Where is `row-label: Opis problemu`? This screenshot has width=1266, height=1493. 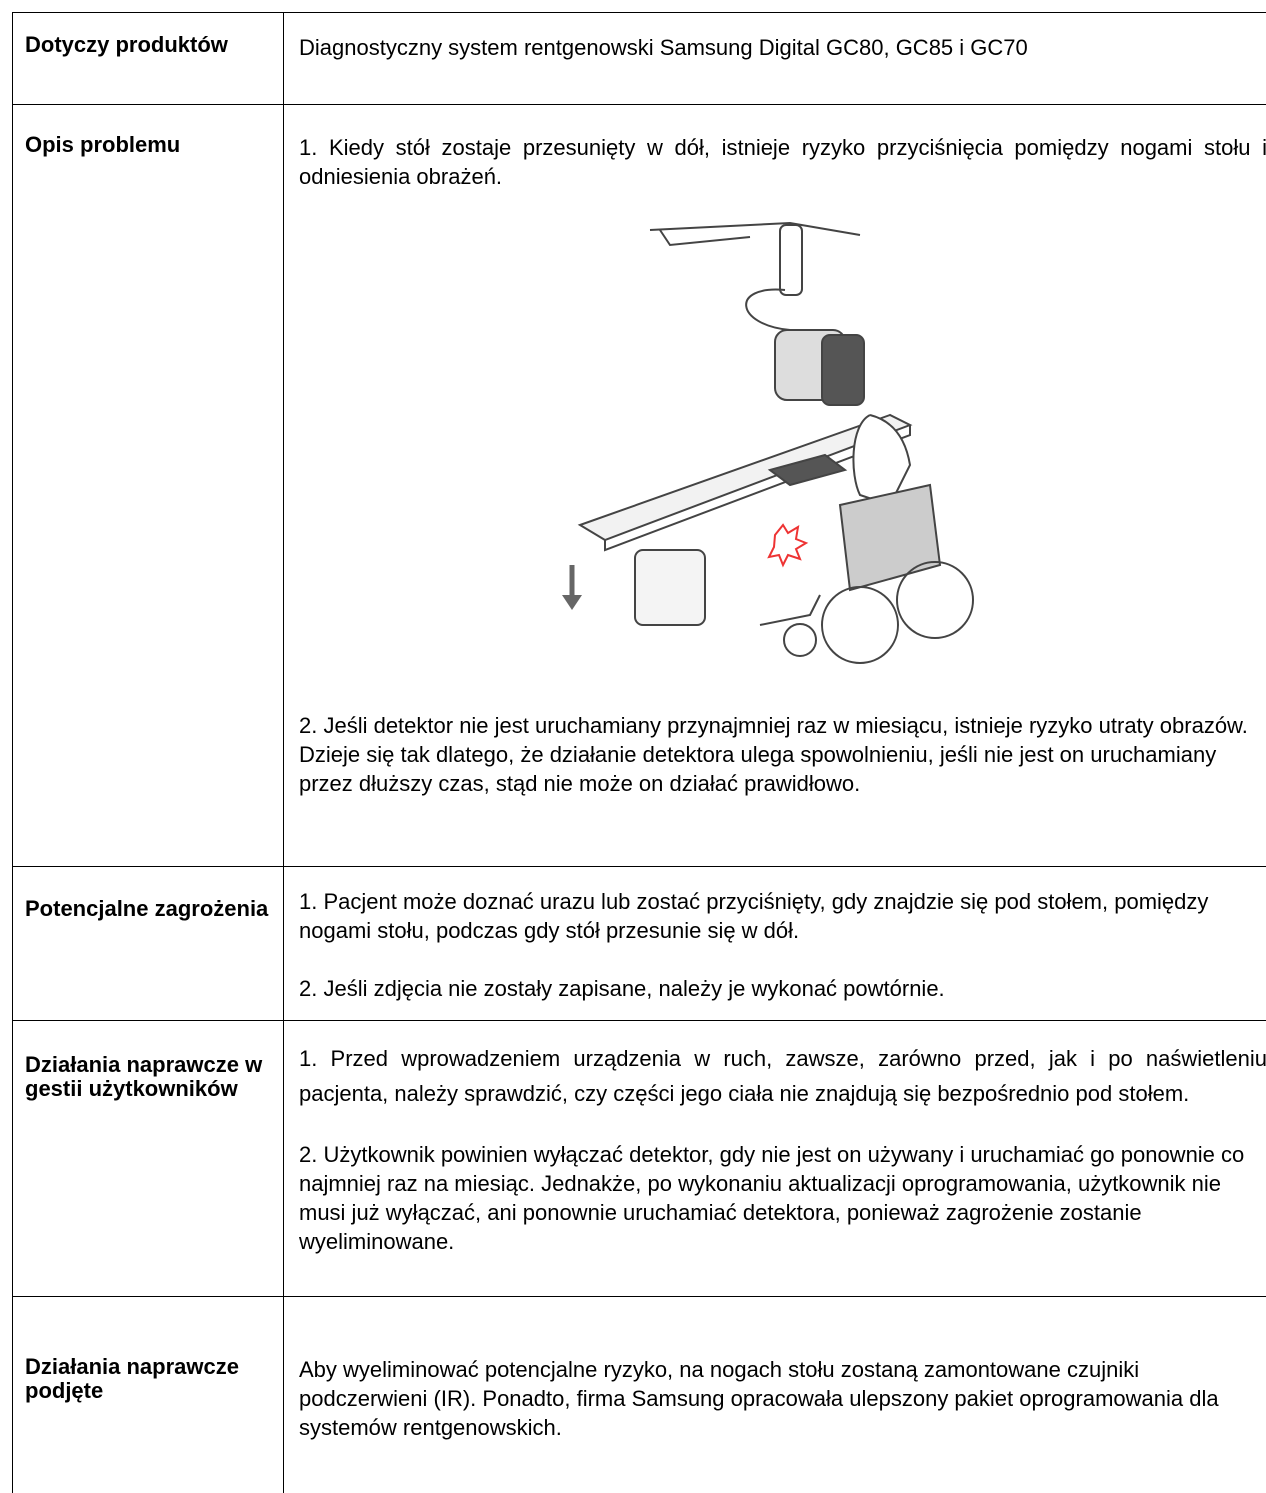 row-label: Opis problemu is located at coordinates (103, 144).